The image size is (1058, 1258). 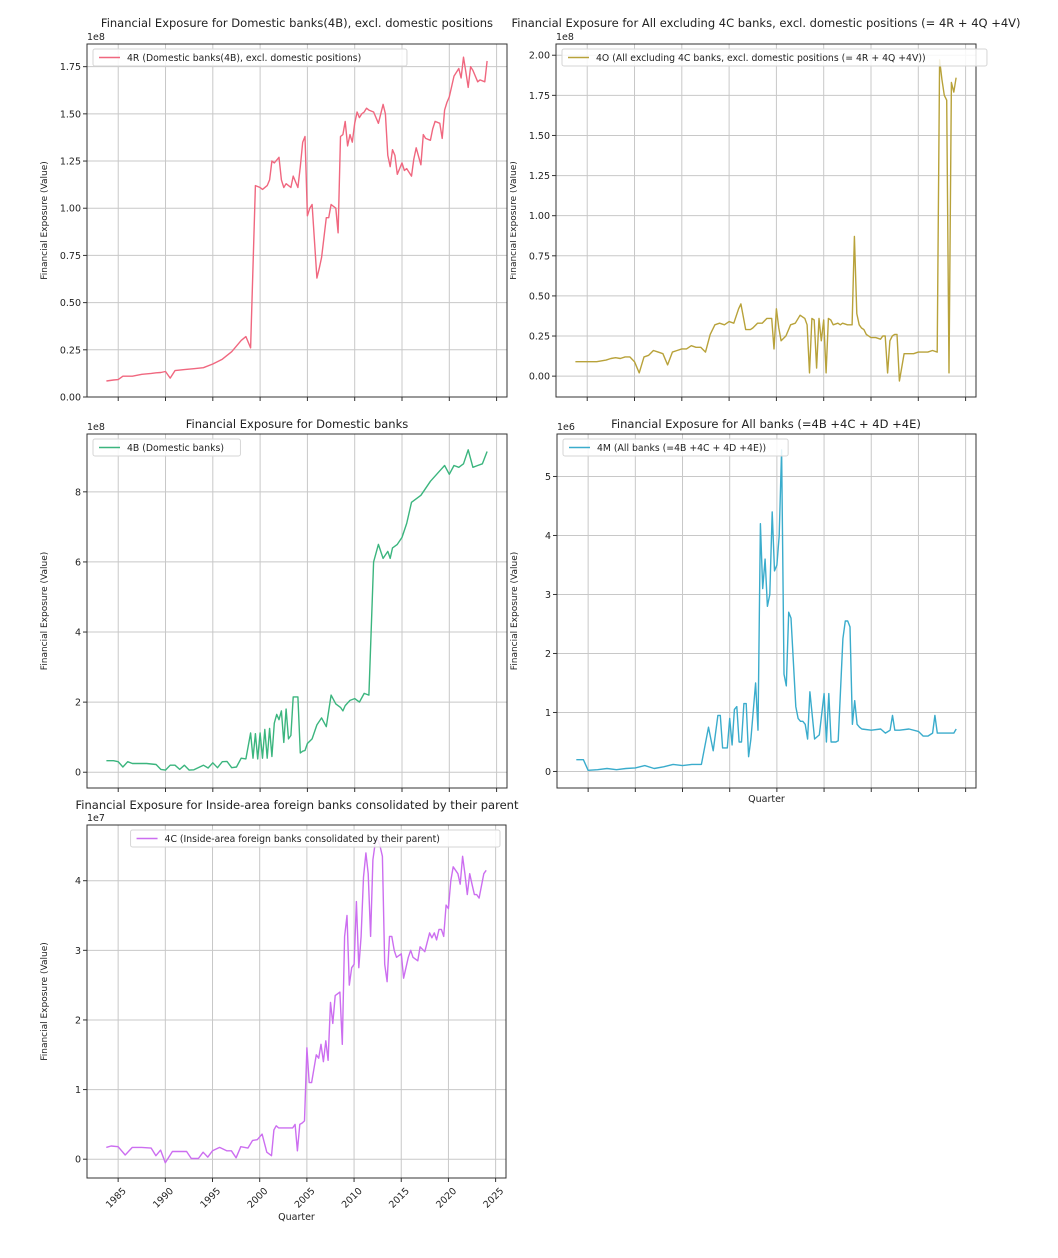 I want to click on y-axis: 0 1 2 3 4 5, so click(x=551, y=625).